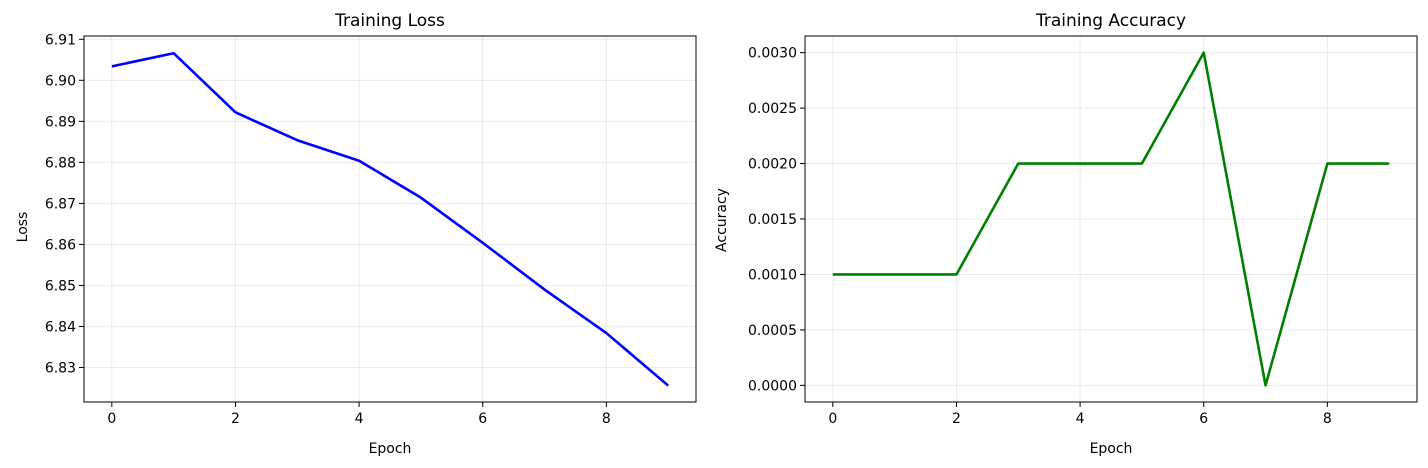 The image size is (1428, 468). What do you see at coordinates (60, 40) in the screenshot?
I see `y-tick-label: 6.91` at bounding box center [60, 40].